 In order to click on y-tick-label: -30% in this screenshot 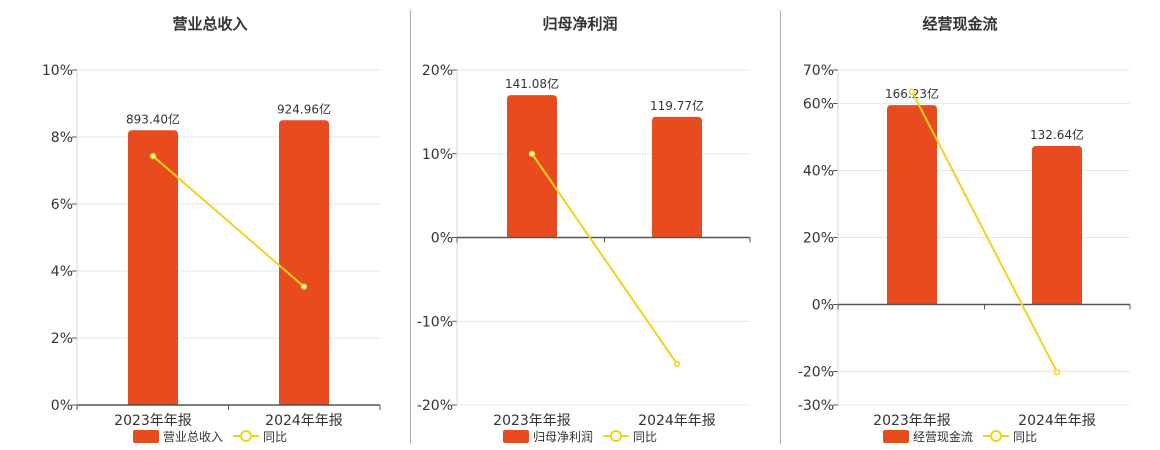, I will do `click(816, 406)`.